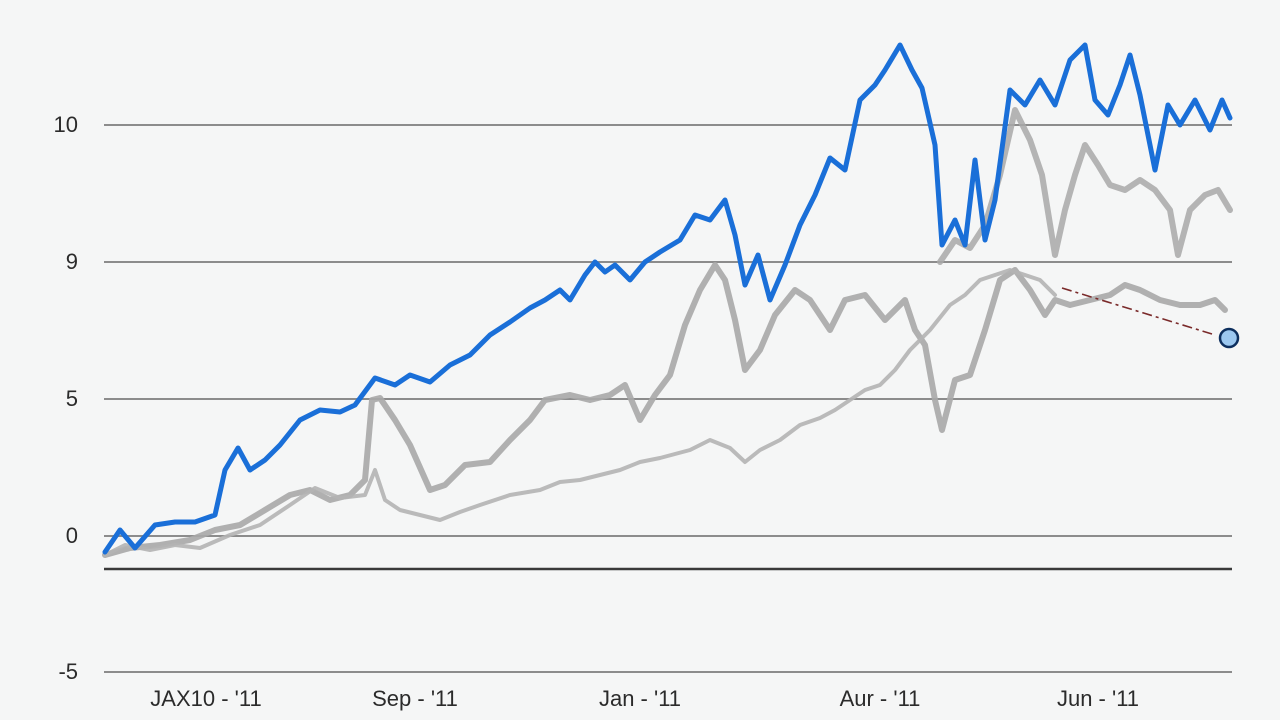  What do you see at coordinates (65, 124) in the screenshot?
I see `y-tick-label: 10` at bounding box center [65, 124].